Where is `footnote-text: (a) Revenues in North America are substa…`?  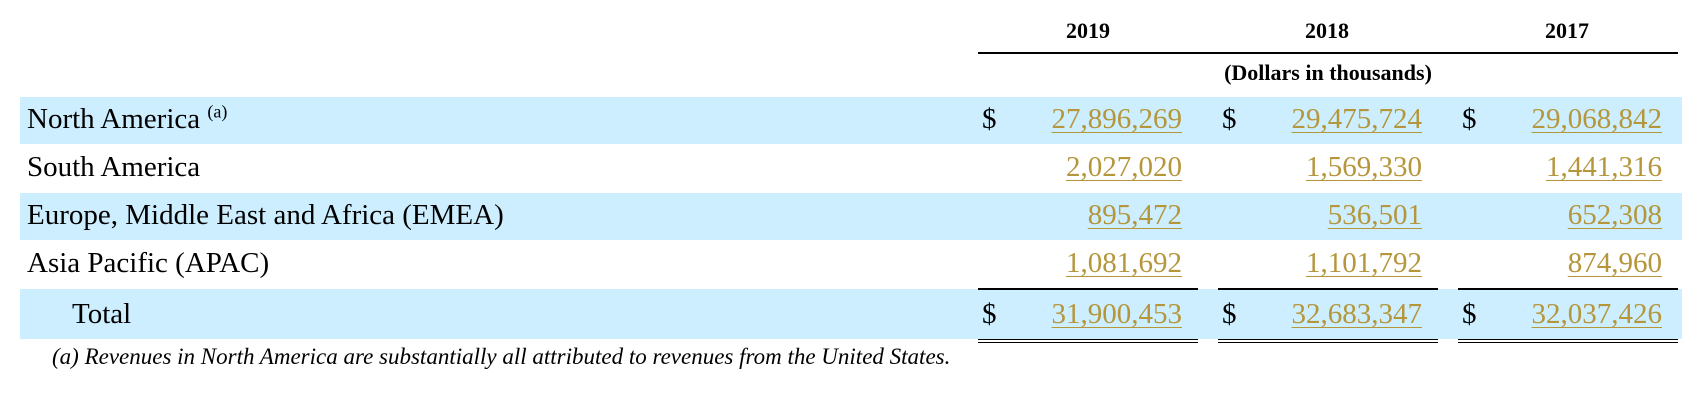
footnote-text: (a) Revenues in North America are substa… is located at coordinates (501, 356).